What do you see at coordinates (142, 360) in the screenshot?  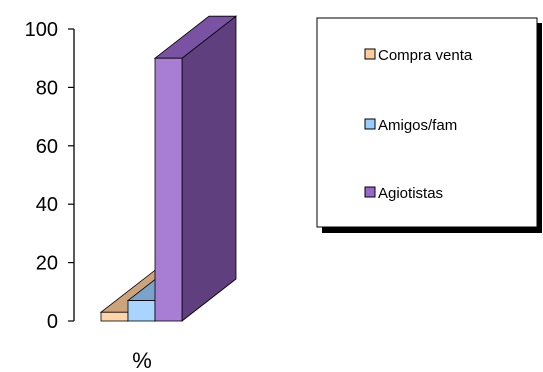 I see `x-category-label: %` at bounding box center [142, 360].